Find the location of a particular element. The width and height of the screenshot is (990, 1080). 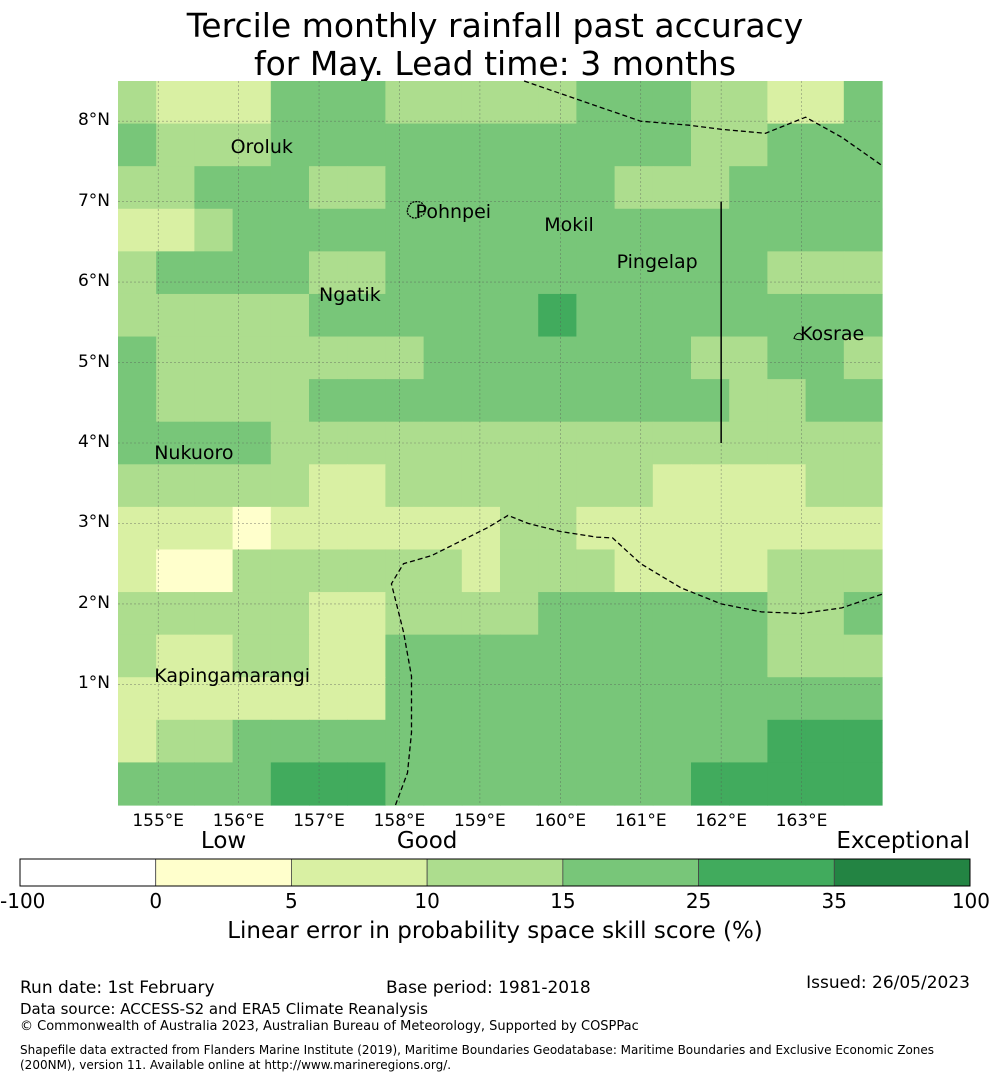

chart-title-line2: for May. Lead time: 3 months is located at coordinates (495, 63).